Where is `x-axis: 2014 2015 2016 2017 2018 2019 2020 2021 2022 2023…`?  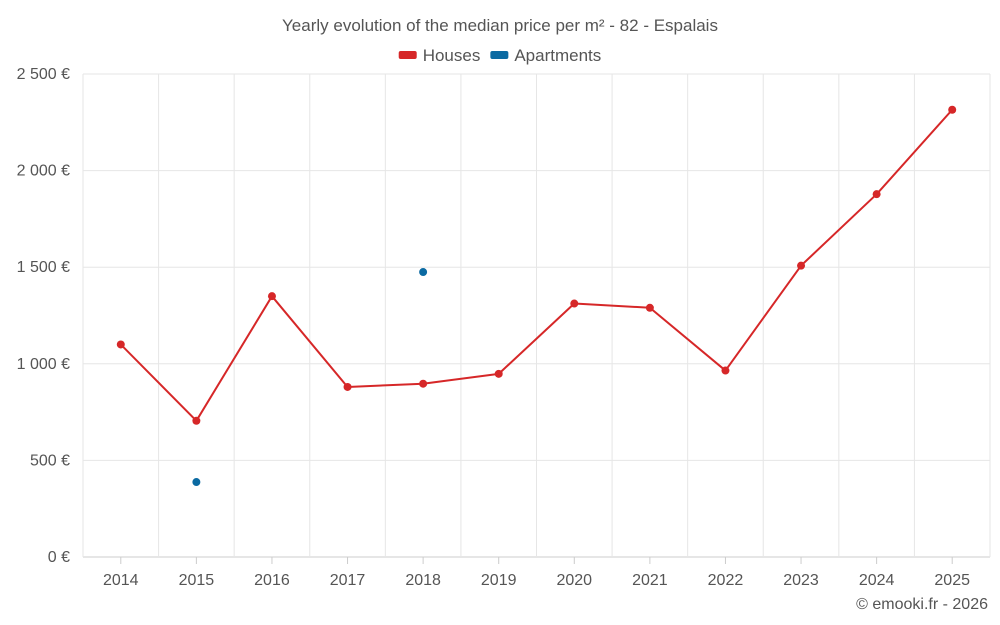
x-axis: 2014 2015 2016 2017 2018 2019 2020 2021 2022 2023… is located at coordinates (536, 573).